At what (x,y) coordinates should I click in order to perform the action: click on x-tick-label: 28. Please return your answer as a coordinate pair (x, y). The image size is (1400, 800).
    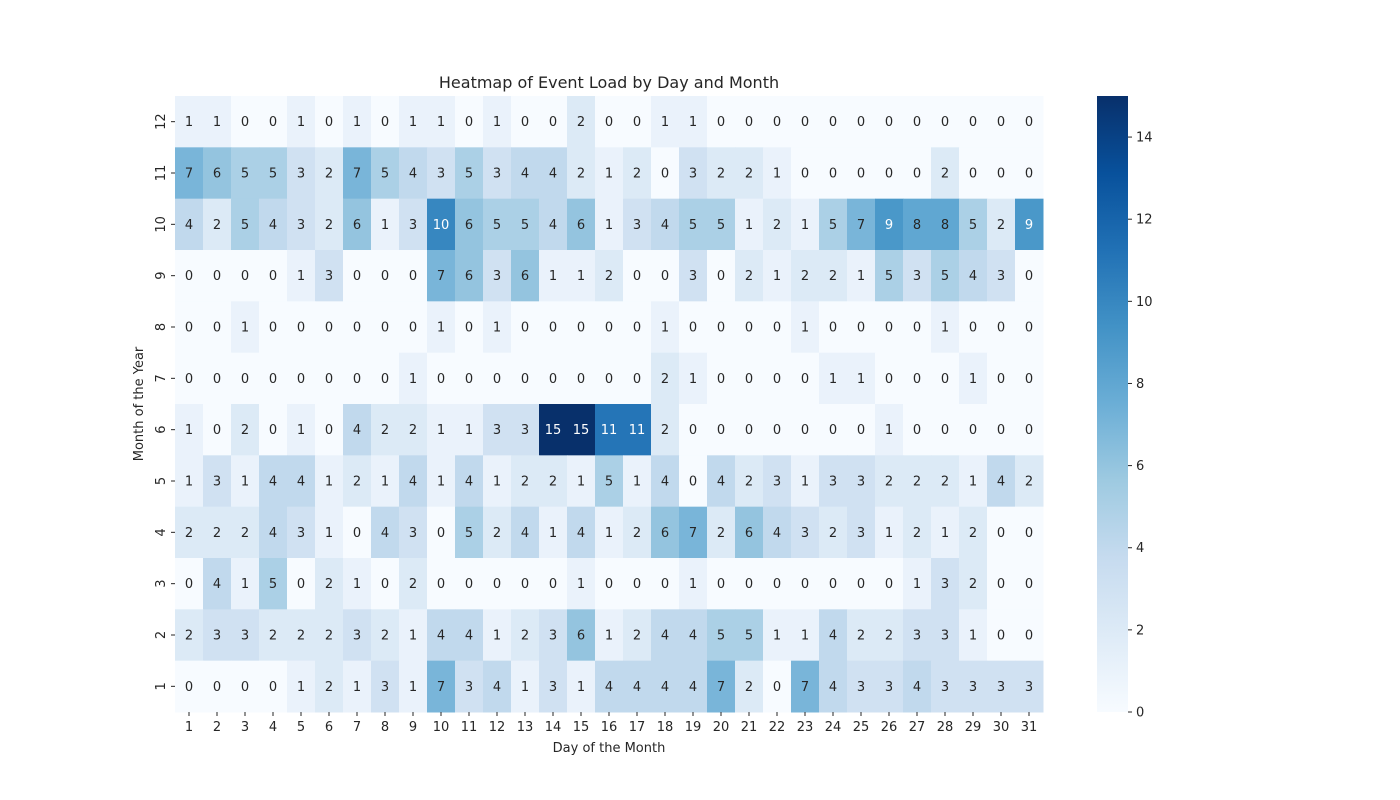
    Looking at the image, I should click on (945, 727).